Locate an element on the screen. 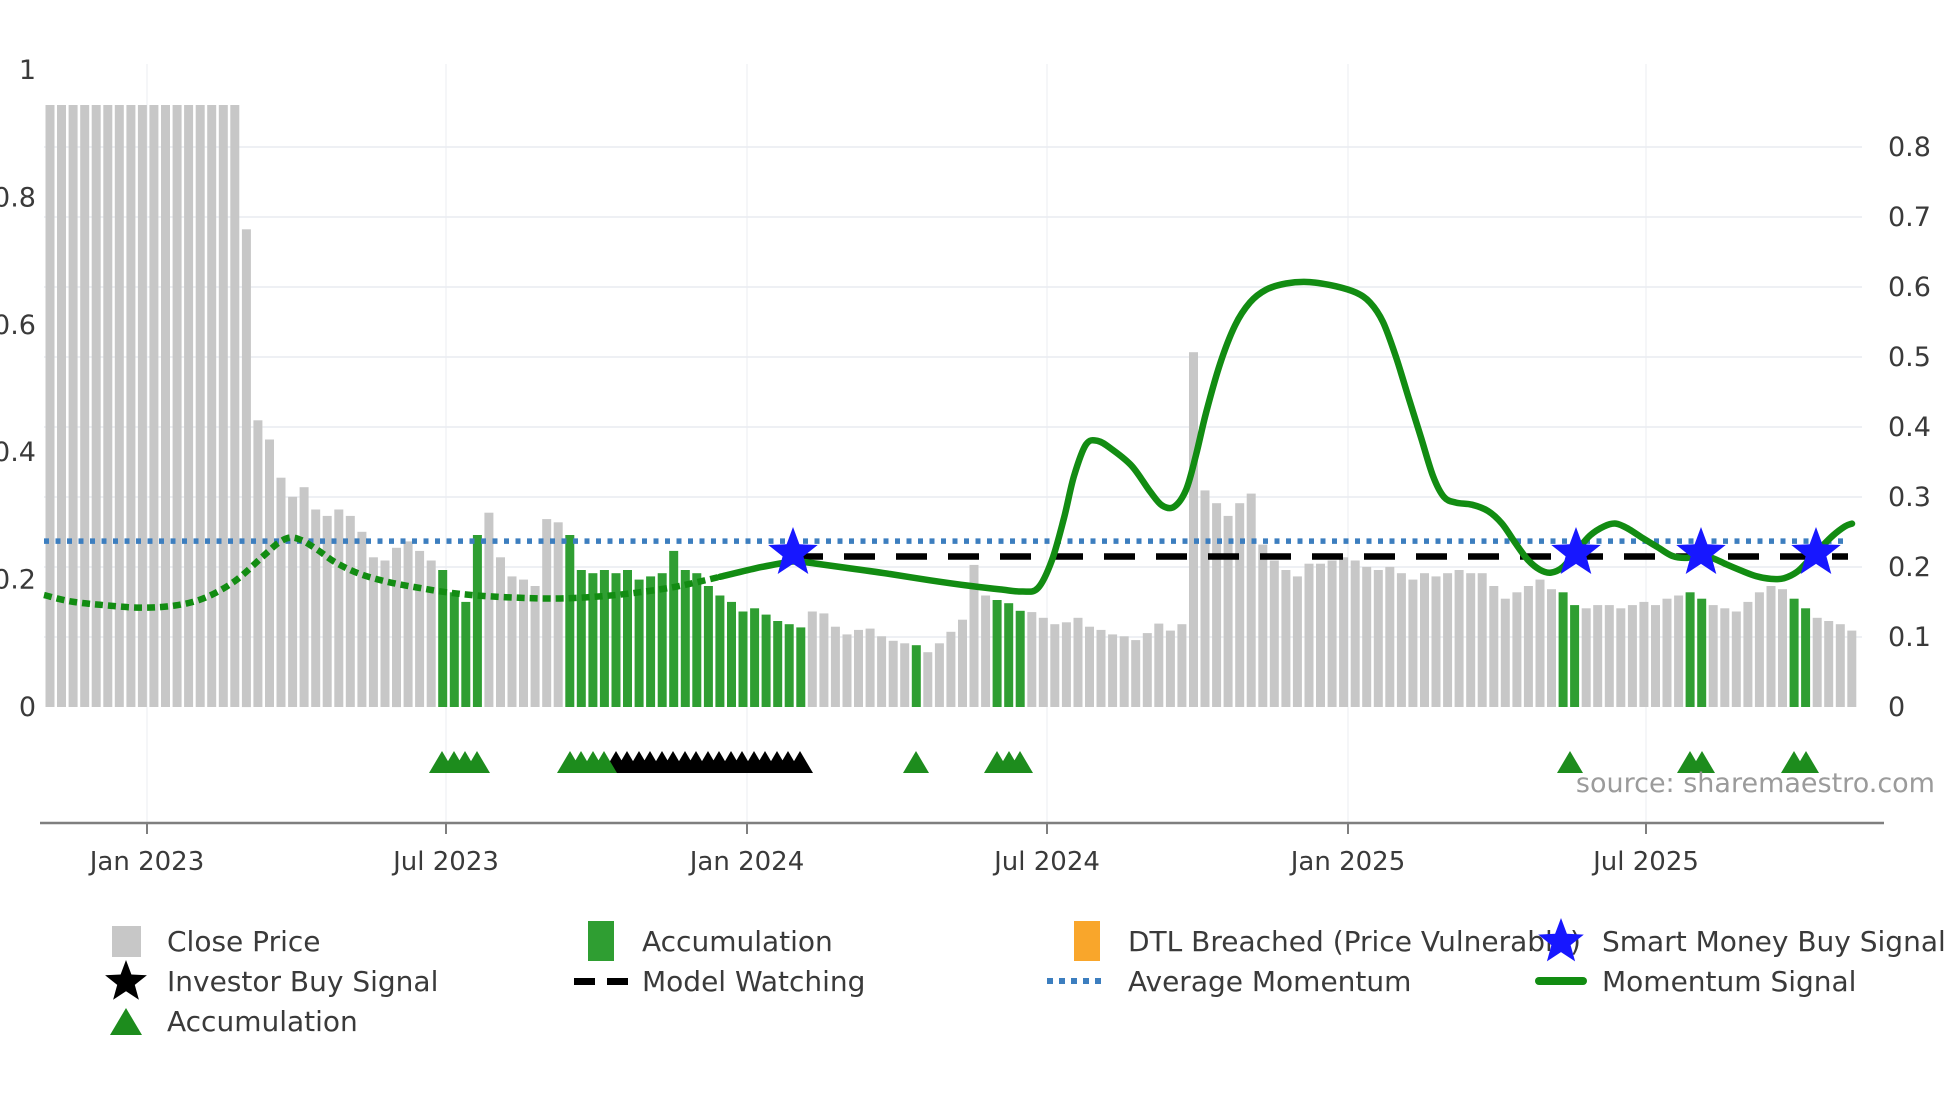 The height and width of the screenshot is (1102, 1960). smart-money-buy-star is located at coordinates (1701, 550).